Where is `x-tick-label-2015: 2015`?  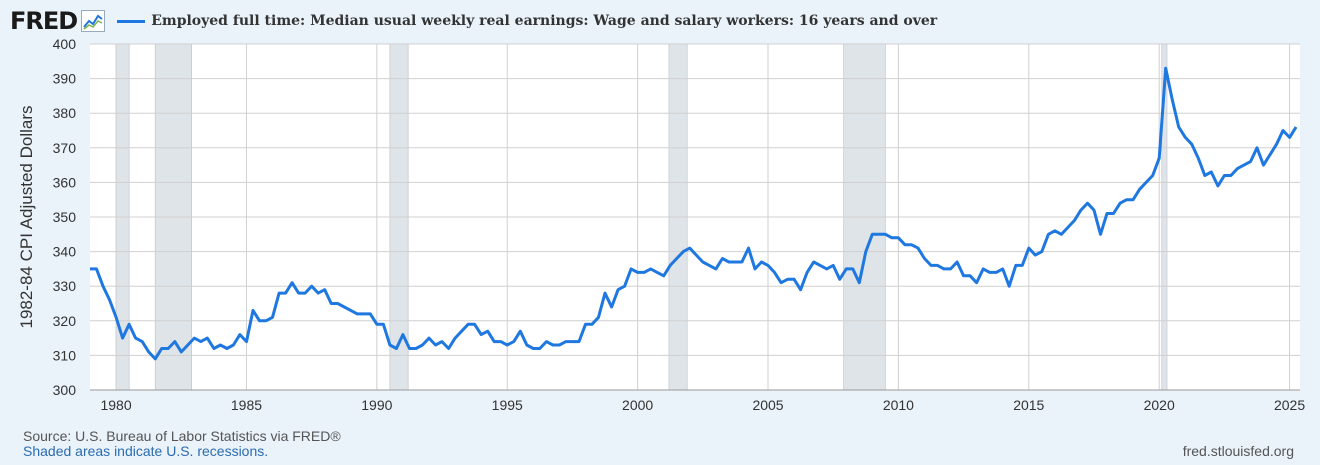 x-tick-label-2015: 2015 is located at coordinates (1028, 405).